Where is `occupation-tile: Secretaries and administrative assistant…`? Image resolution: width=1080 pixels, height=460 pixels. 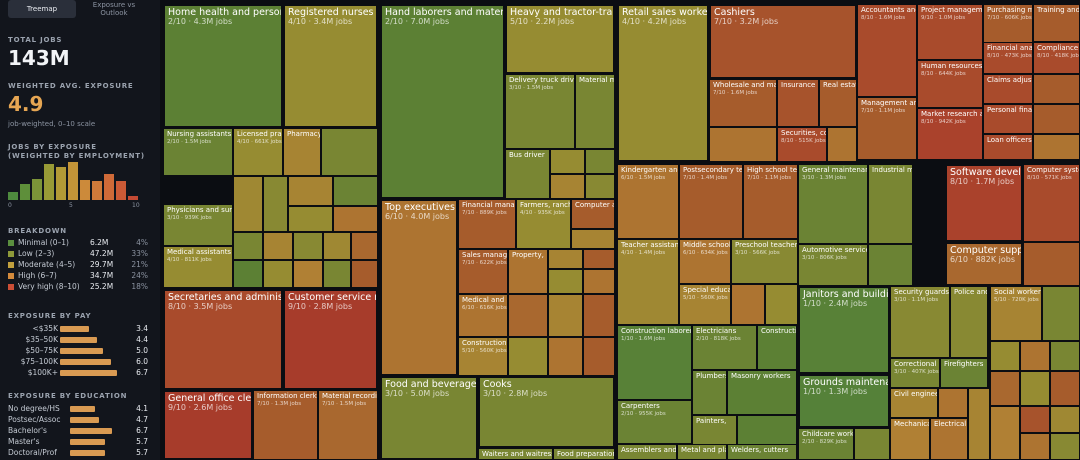
occupation-tile: Secretaries and administrative assistant… is located at coordinates (223, 339).